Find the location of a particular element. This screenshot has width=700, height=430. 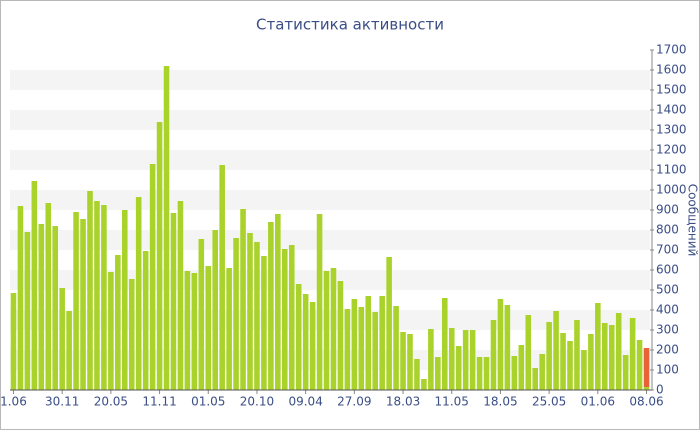

y-tick-label: 700 is located at coordinates (667, 250).